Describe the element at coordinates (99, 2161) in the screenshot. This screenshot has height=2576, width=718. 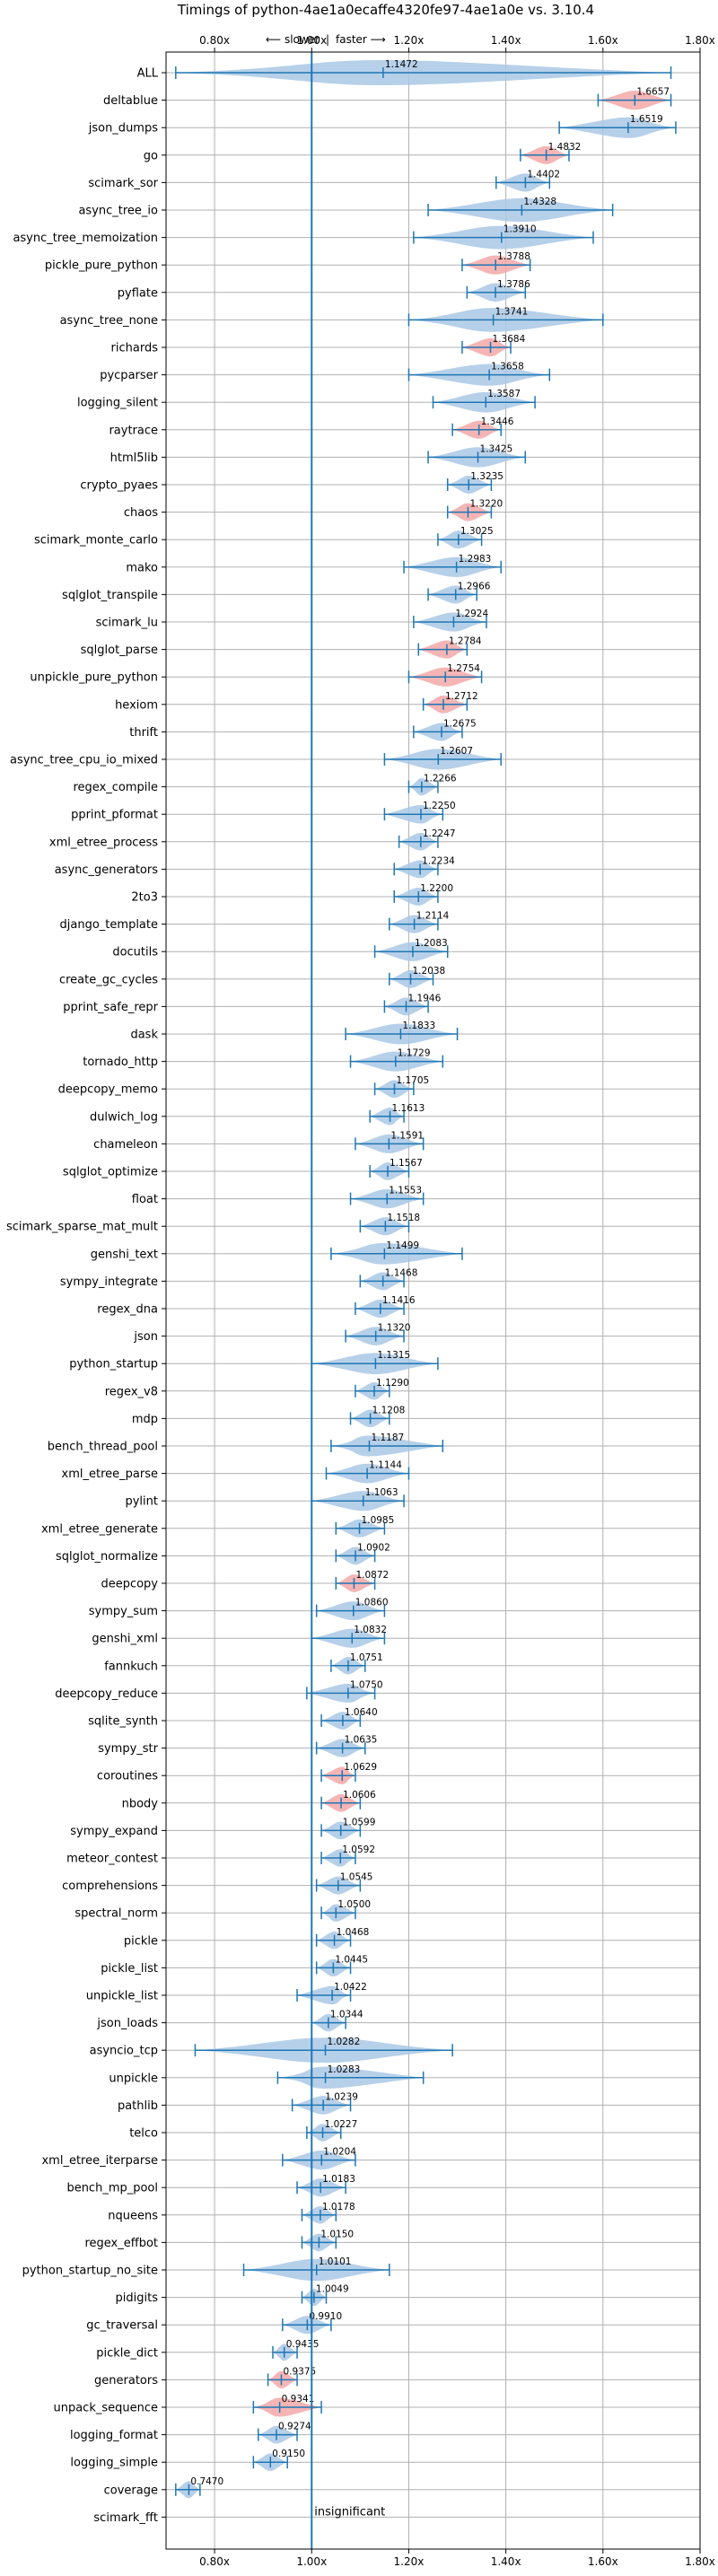
I see `benchmark-label: xml_etree_iterparse` at that location.